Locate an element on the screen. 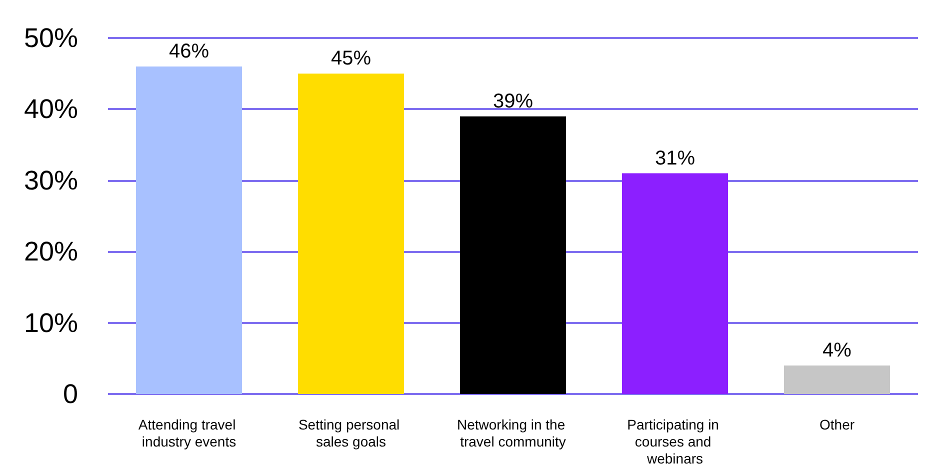 The height and width of the screenshot is (475, 934). y-tick-label: 0 is located at coordinates (70, 394).